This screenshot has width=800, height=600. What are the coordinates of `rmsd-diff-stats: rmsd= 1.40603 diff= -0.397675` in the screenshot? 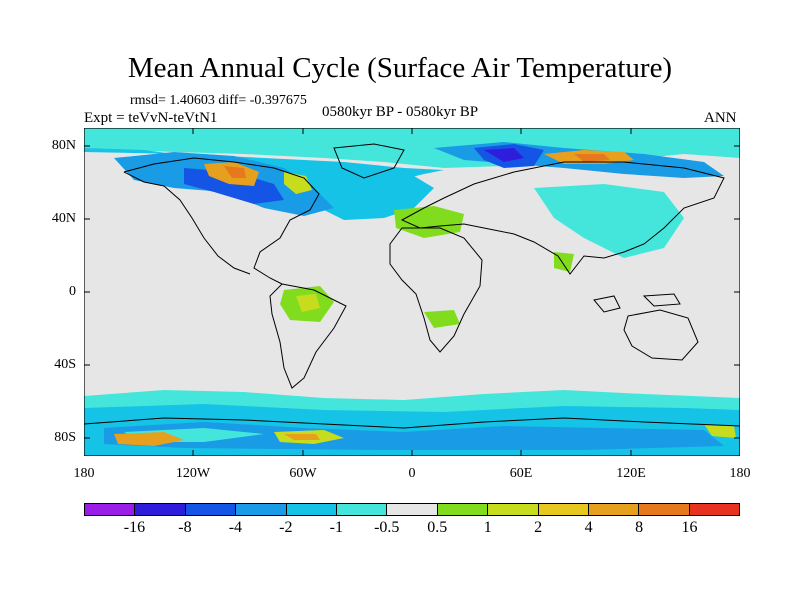 It's located at (218, 100).